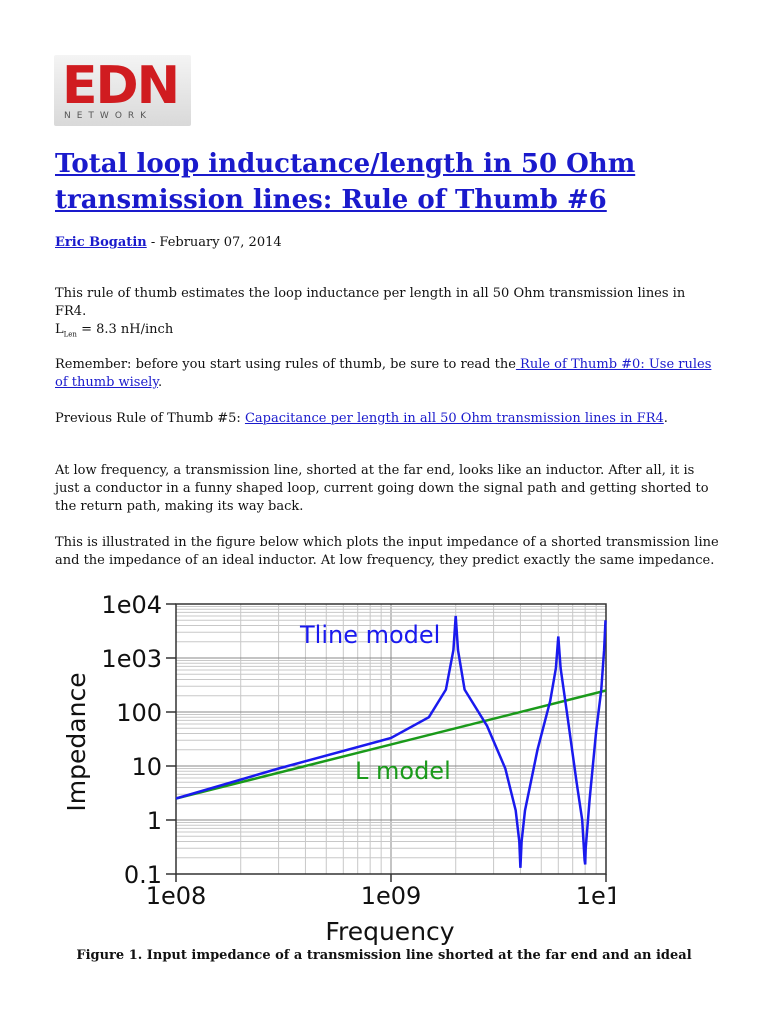 The image size is (768, 1024). I want to click on x-tick-label: 1e08, so click(176, 896).